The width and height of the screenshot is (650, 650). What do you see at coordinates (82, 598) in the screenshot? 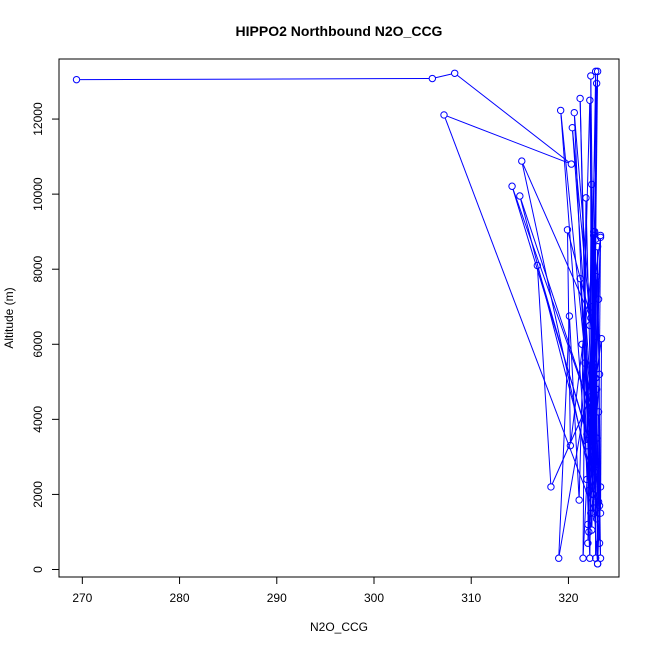
I see `x-tick-label: 270` at bounding box center [82, 598].